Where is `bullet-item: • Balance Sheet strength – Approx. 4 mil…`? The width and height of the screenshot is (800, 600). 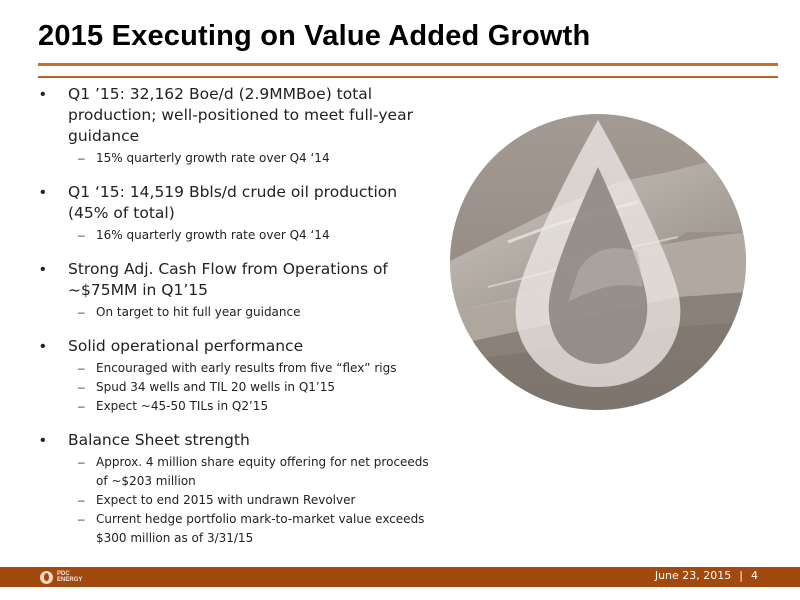 bullet-item: • Balance Sheet strength – Approx. 4 mil… is located at coordinates (238, 489).